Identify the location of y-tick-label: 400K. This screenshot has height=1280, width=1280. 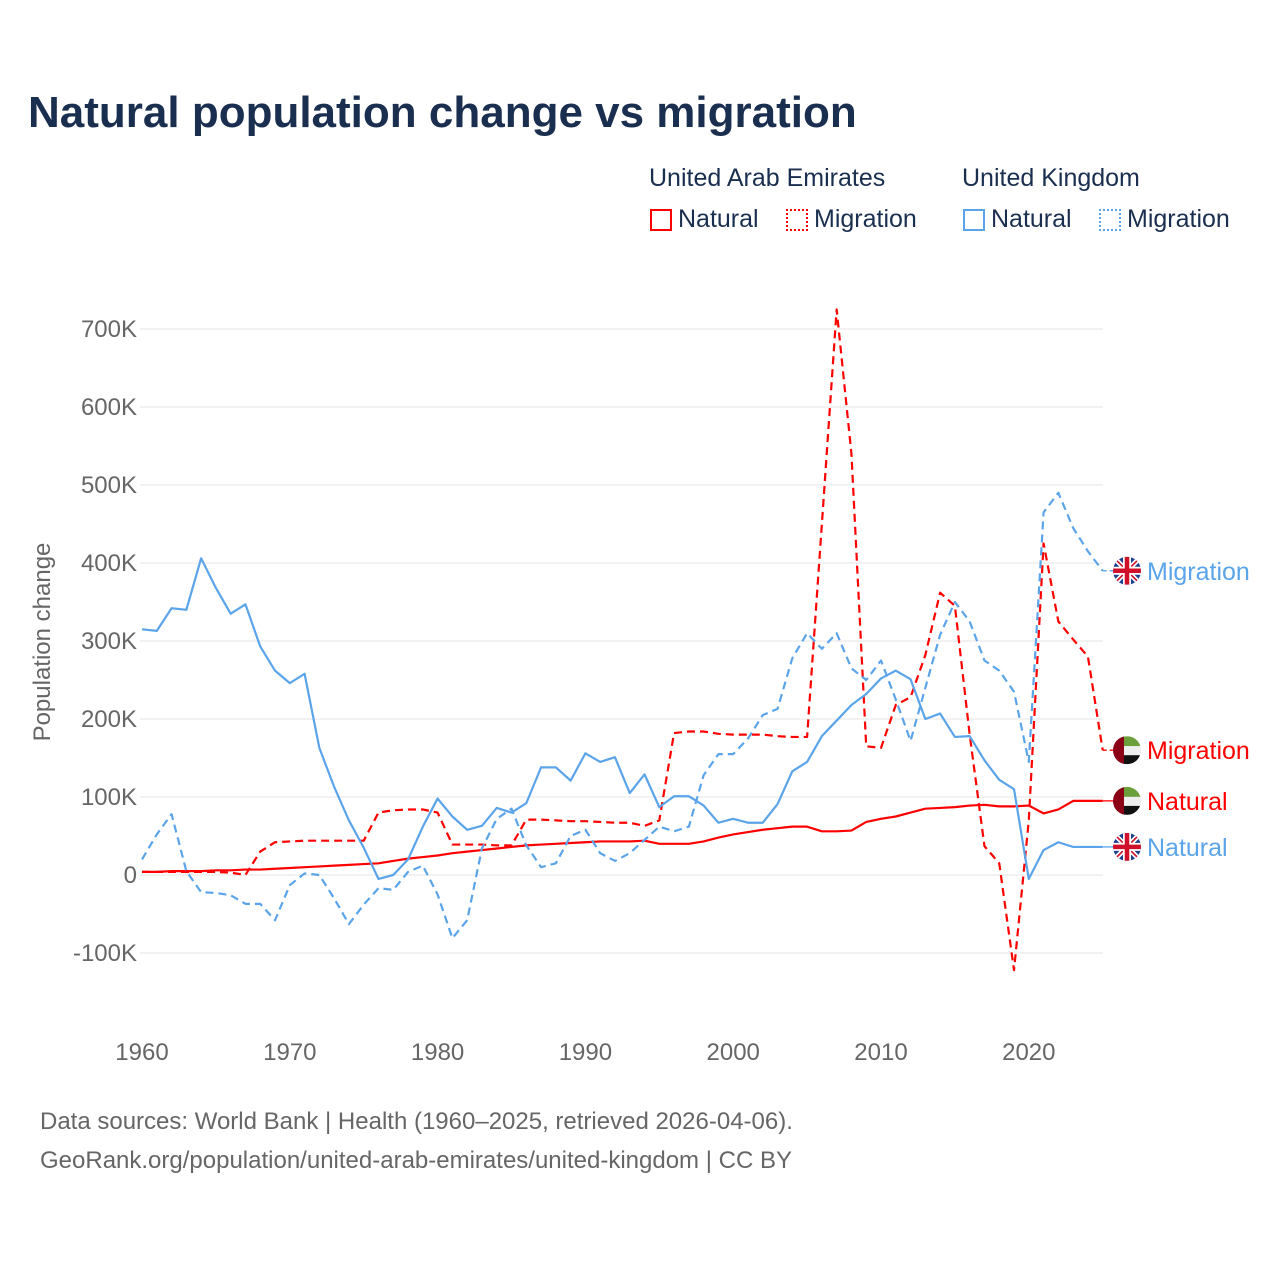
(109, 563).